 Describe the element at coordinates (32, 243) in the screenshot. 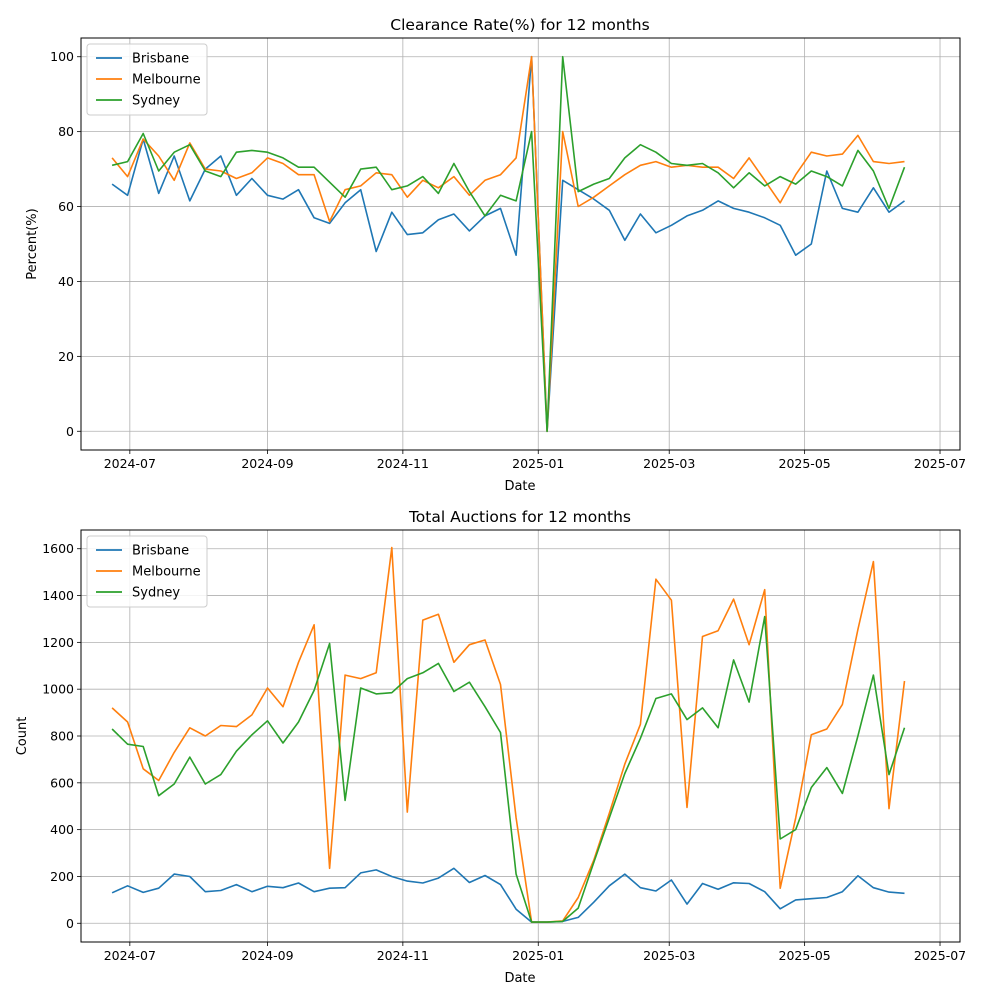

I see `y-axis-label: Percent(%)` at that location.